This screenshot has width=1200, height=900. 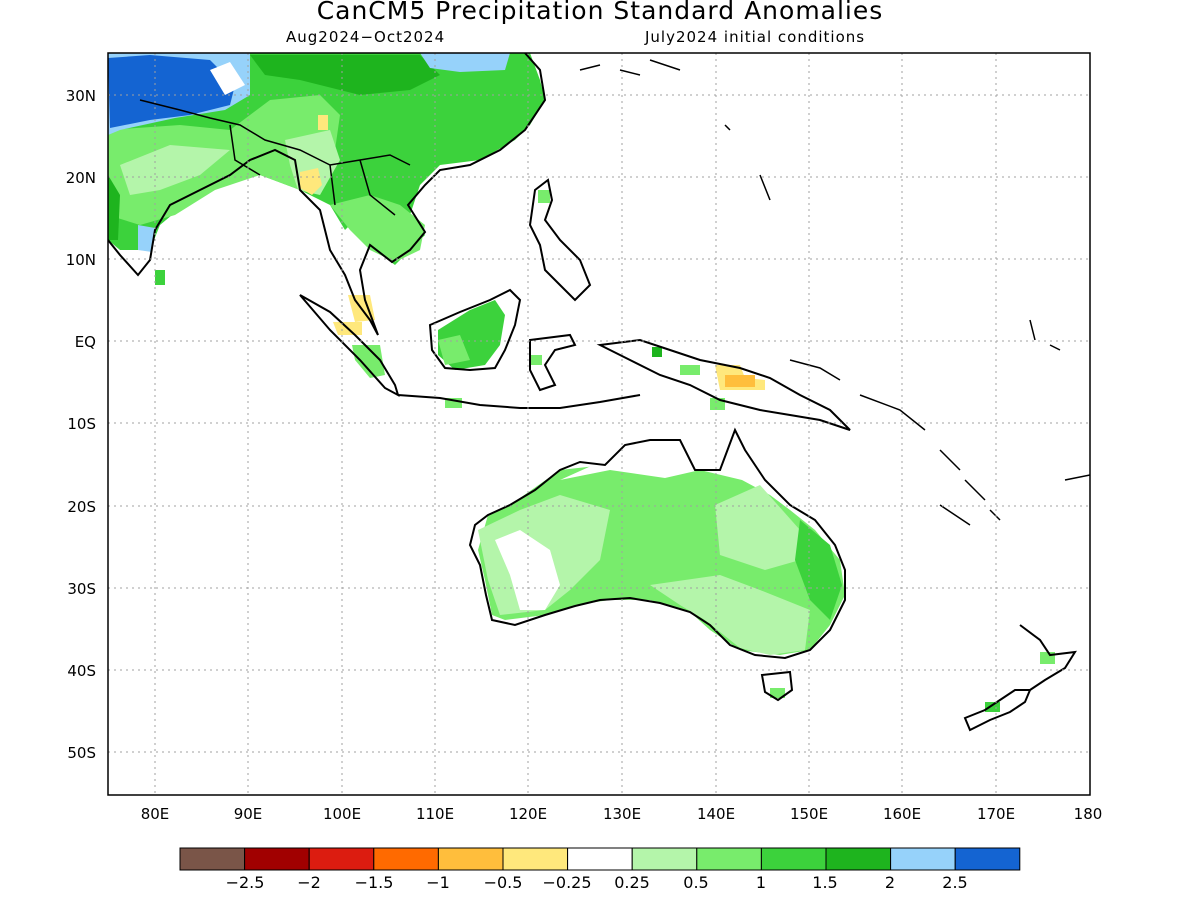 I want to click on coast-png-islands, so click(x=895, y=440).